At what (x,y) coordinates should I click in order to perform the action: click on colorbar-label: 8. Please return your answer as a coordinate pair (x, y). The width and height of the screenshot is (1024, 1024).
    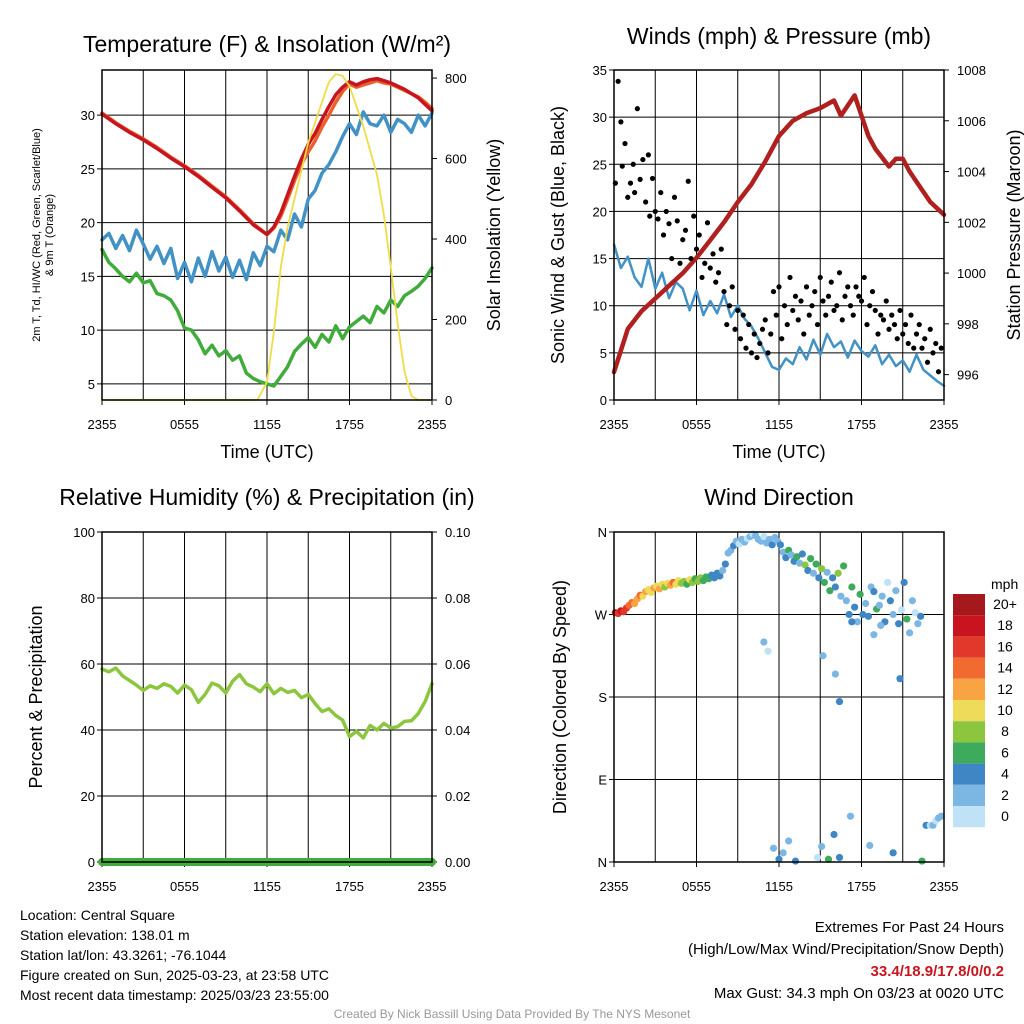
    Looking at the image, I should click on (1005, 731).